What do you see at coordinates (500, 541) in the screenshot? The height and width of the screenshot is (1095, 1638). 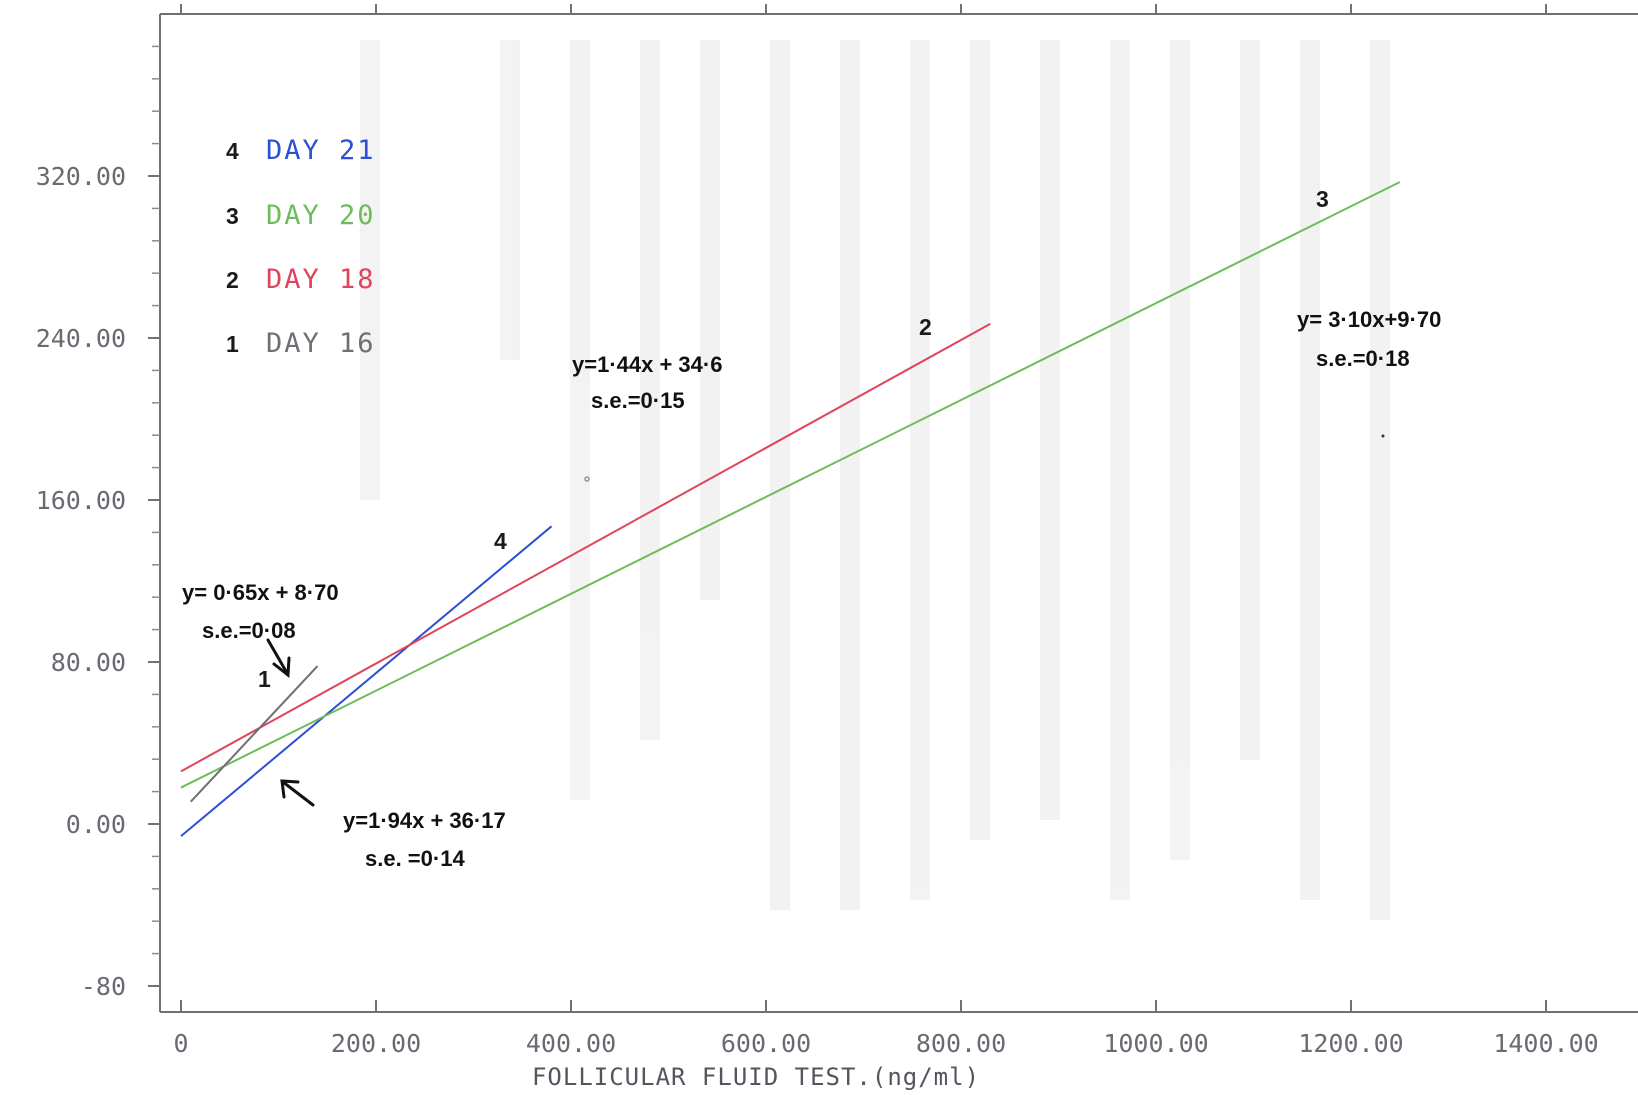 I see `line-number-4: 4` at bounding box center [500, 541].